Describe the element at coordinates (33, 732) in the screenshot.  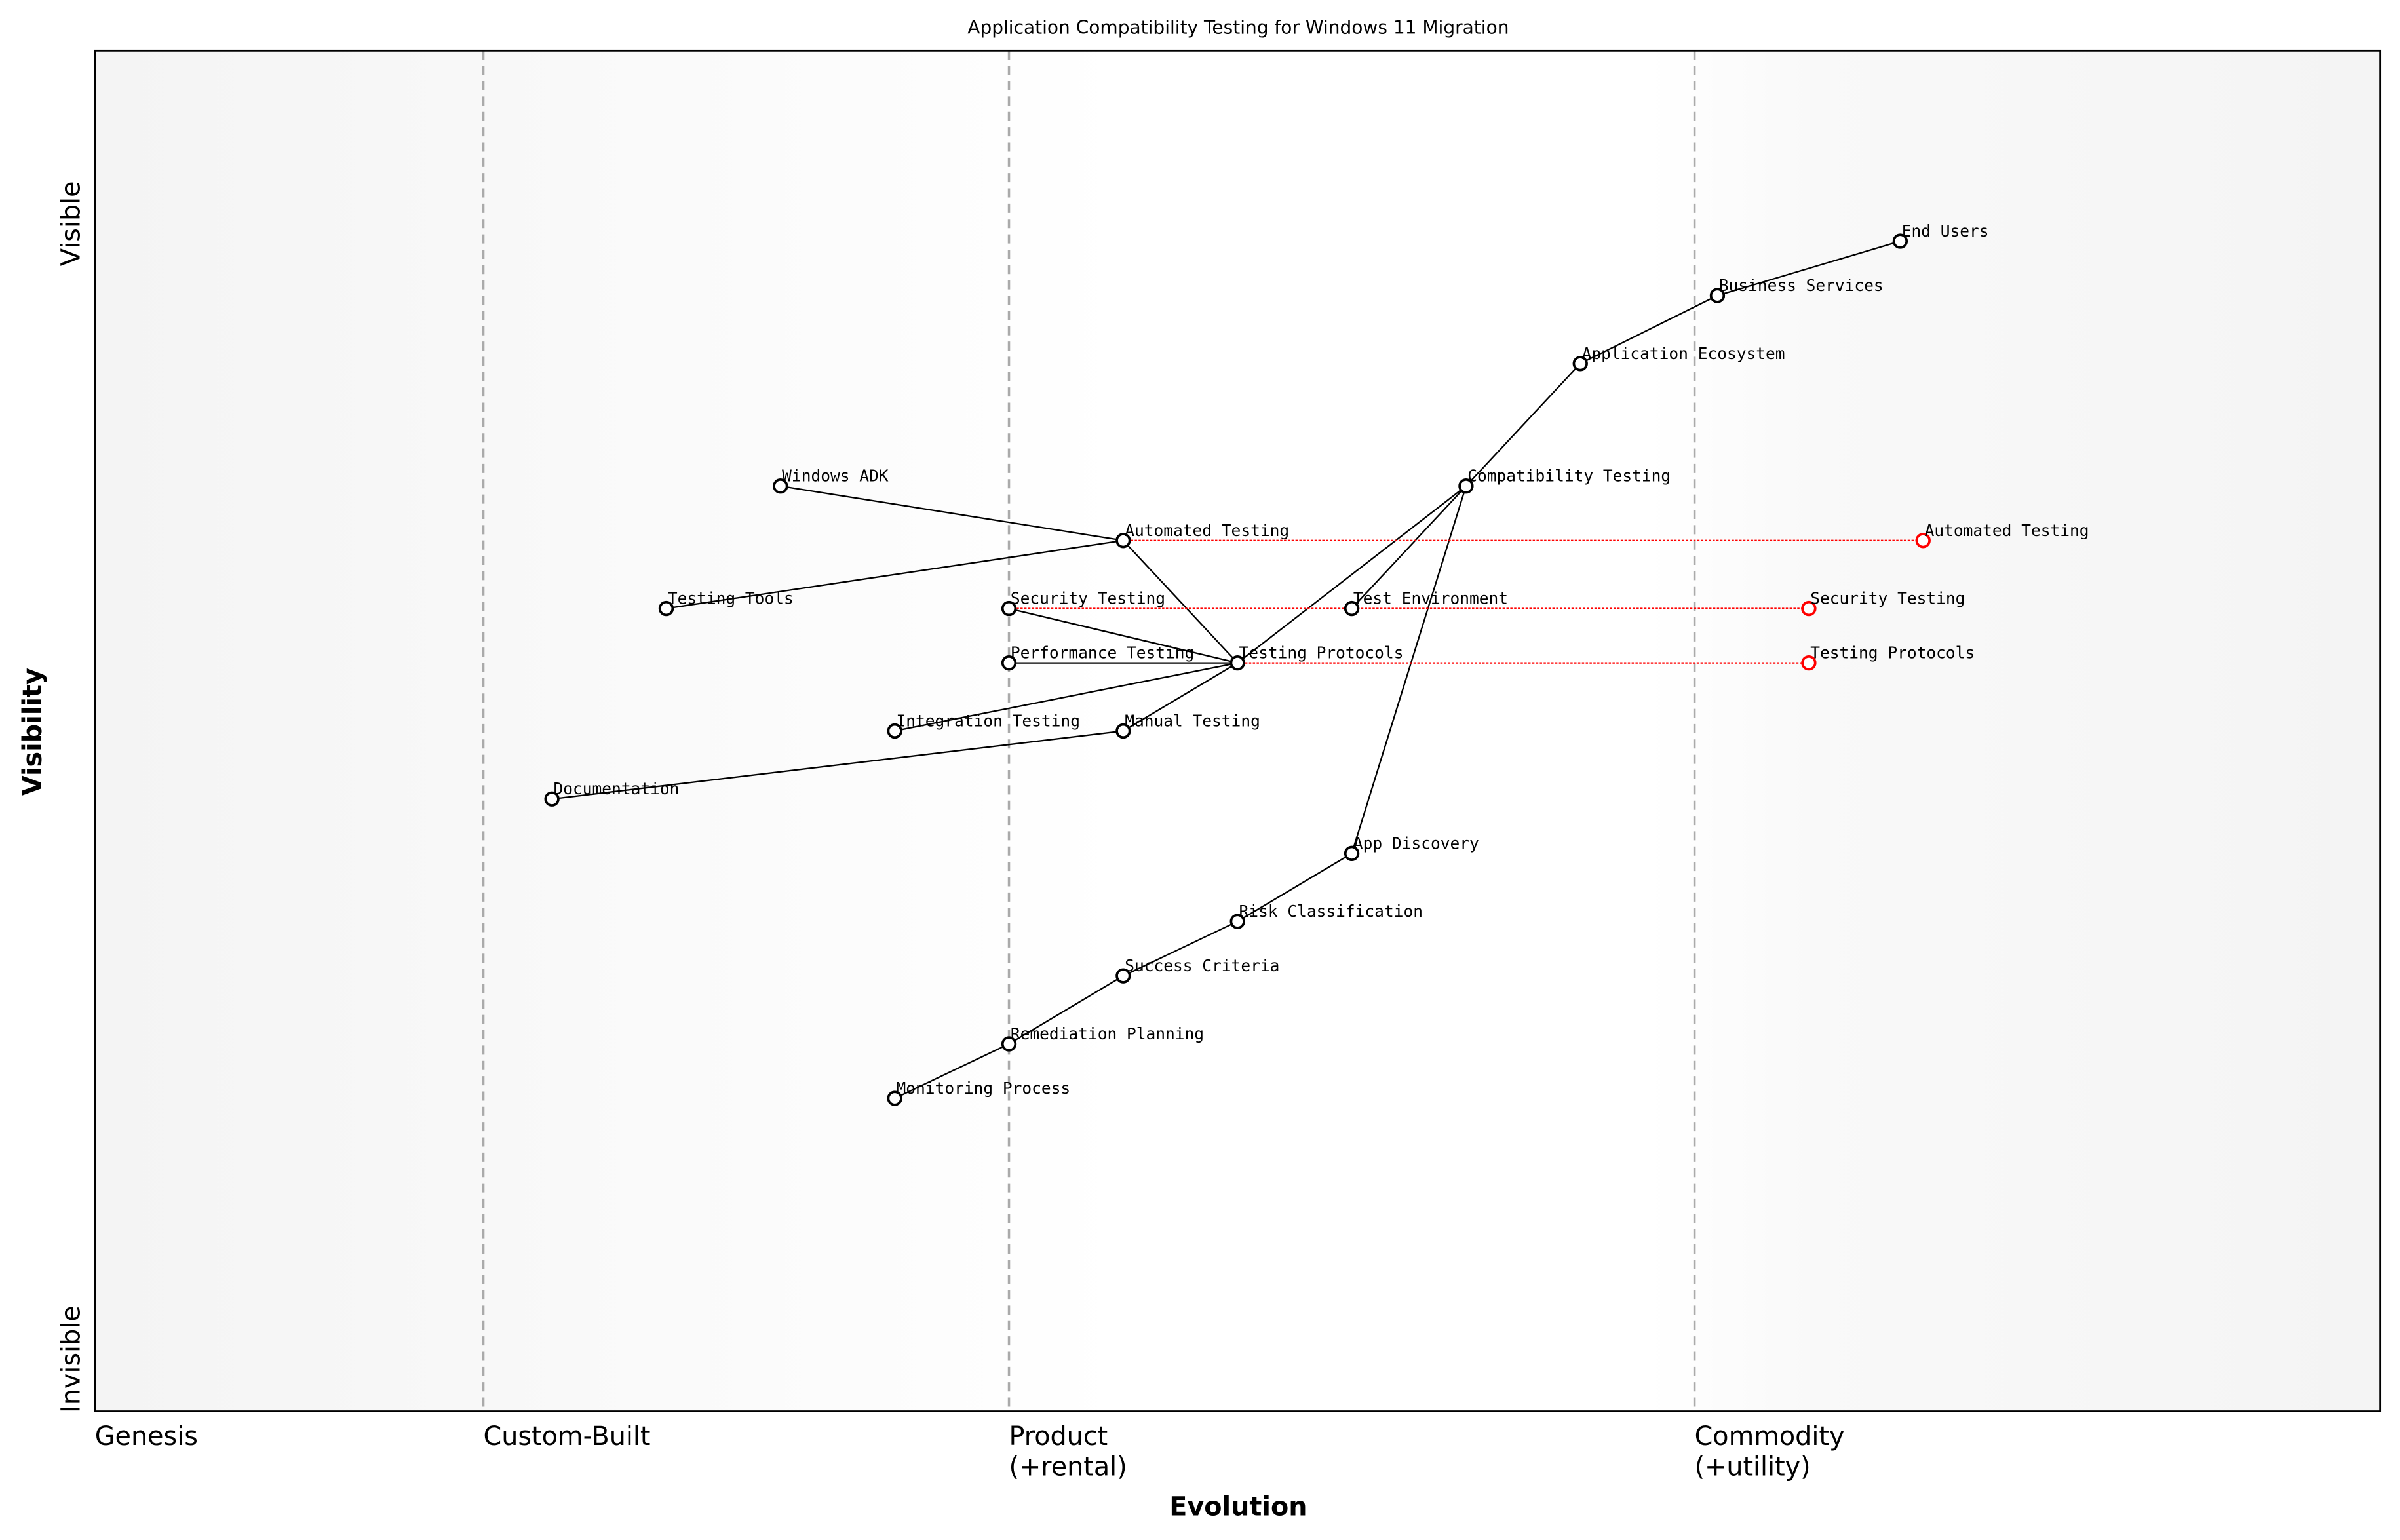
I see `y-axis-title: Visibility` at that location.